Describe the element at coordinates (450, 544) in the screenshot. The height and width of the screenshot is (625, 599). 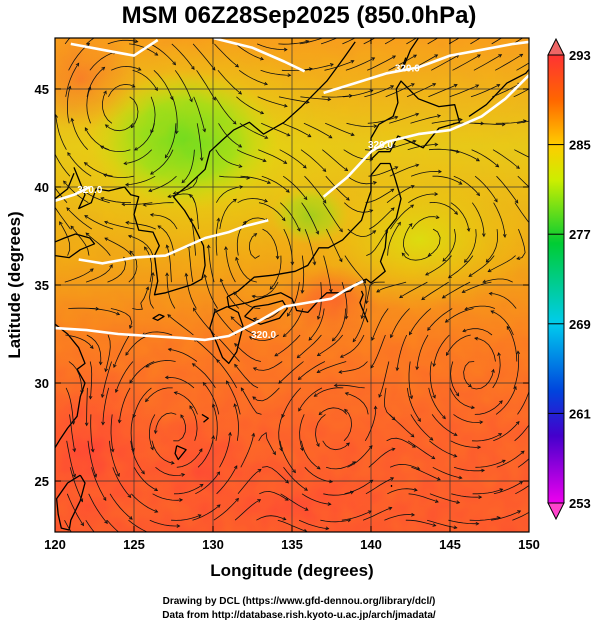
I see `x-tick-label: 145` at that location.